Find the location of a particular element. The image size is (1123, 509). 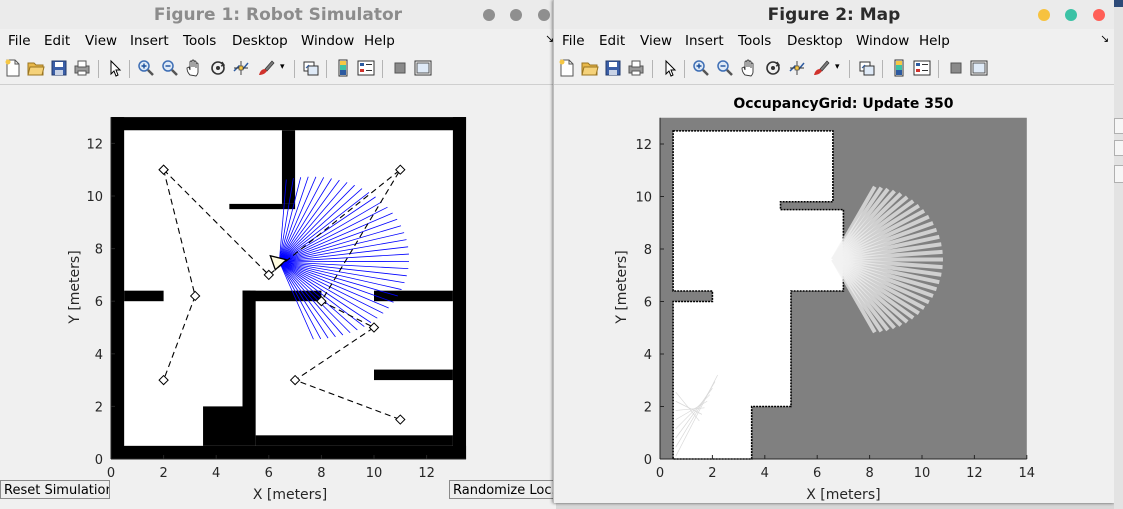

scan-free-cell is located at coordinates (690, 409).